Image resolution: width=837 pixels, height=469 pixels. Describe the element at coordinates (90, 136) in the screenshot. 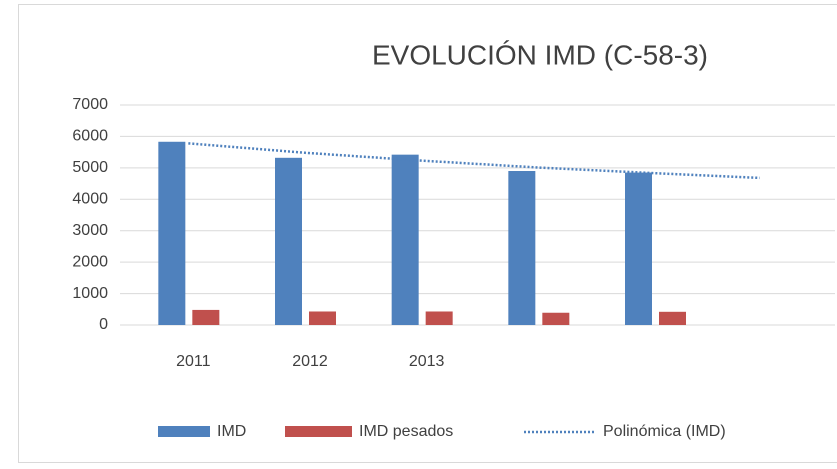

I see `y-tick-label: 6000` at that location.